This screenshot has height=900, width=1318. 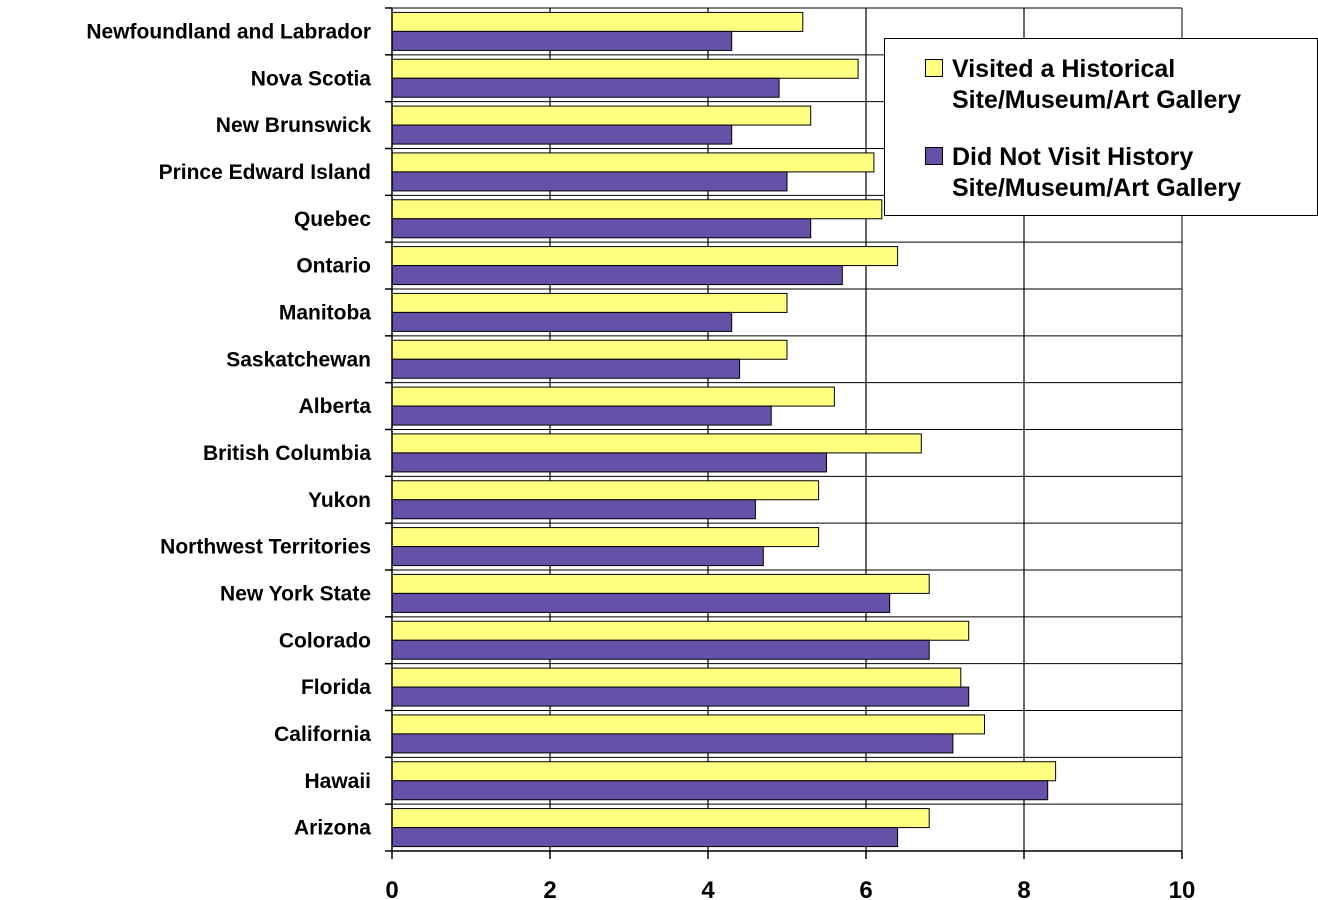 I want to click on category-label: Yukon, so click(x=339, y=500).